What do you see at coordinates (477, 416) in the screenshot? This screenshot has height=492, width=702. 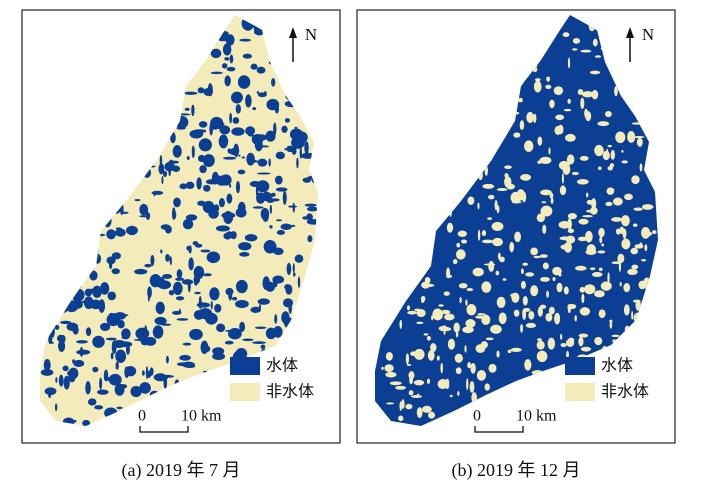 I see `scale-start: 0` at bounding box center [477, 416].